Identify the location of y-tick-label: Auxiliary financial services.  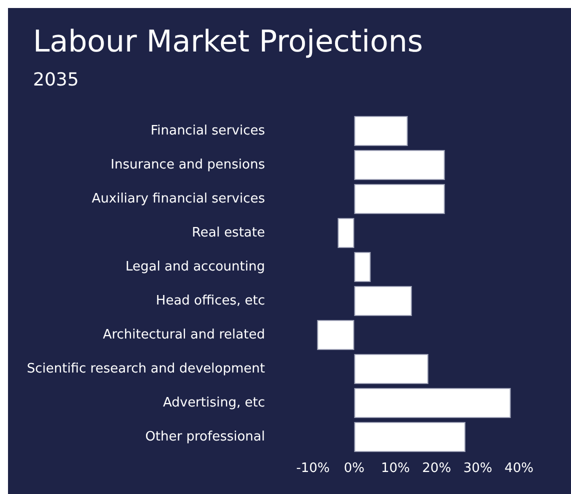
(179, 199).